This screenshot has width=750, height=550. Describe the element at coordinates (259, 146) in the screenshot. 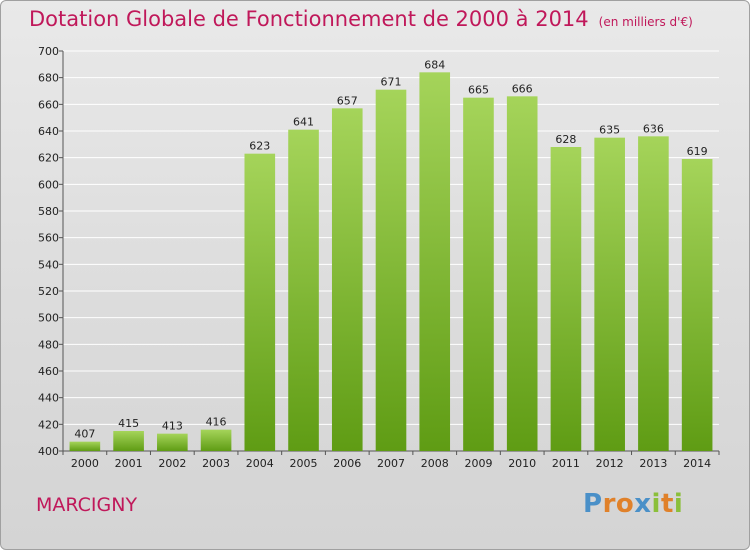

I see `bar-value-label: 623` at that location.